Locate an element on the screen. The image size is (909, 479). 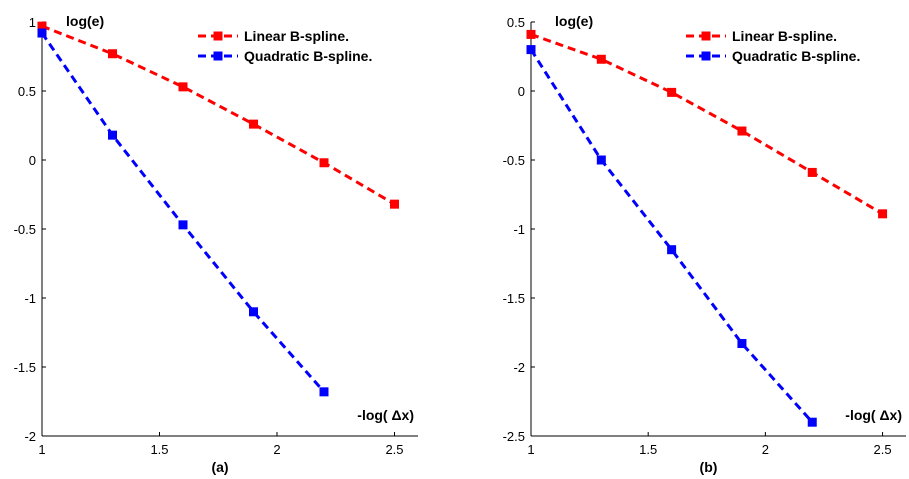
y-tick-label: -2.5 is located at coordinates (514, 436).